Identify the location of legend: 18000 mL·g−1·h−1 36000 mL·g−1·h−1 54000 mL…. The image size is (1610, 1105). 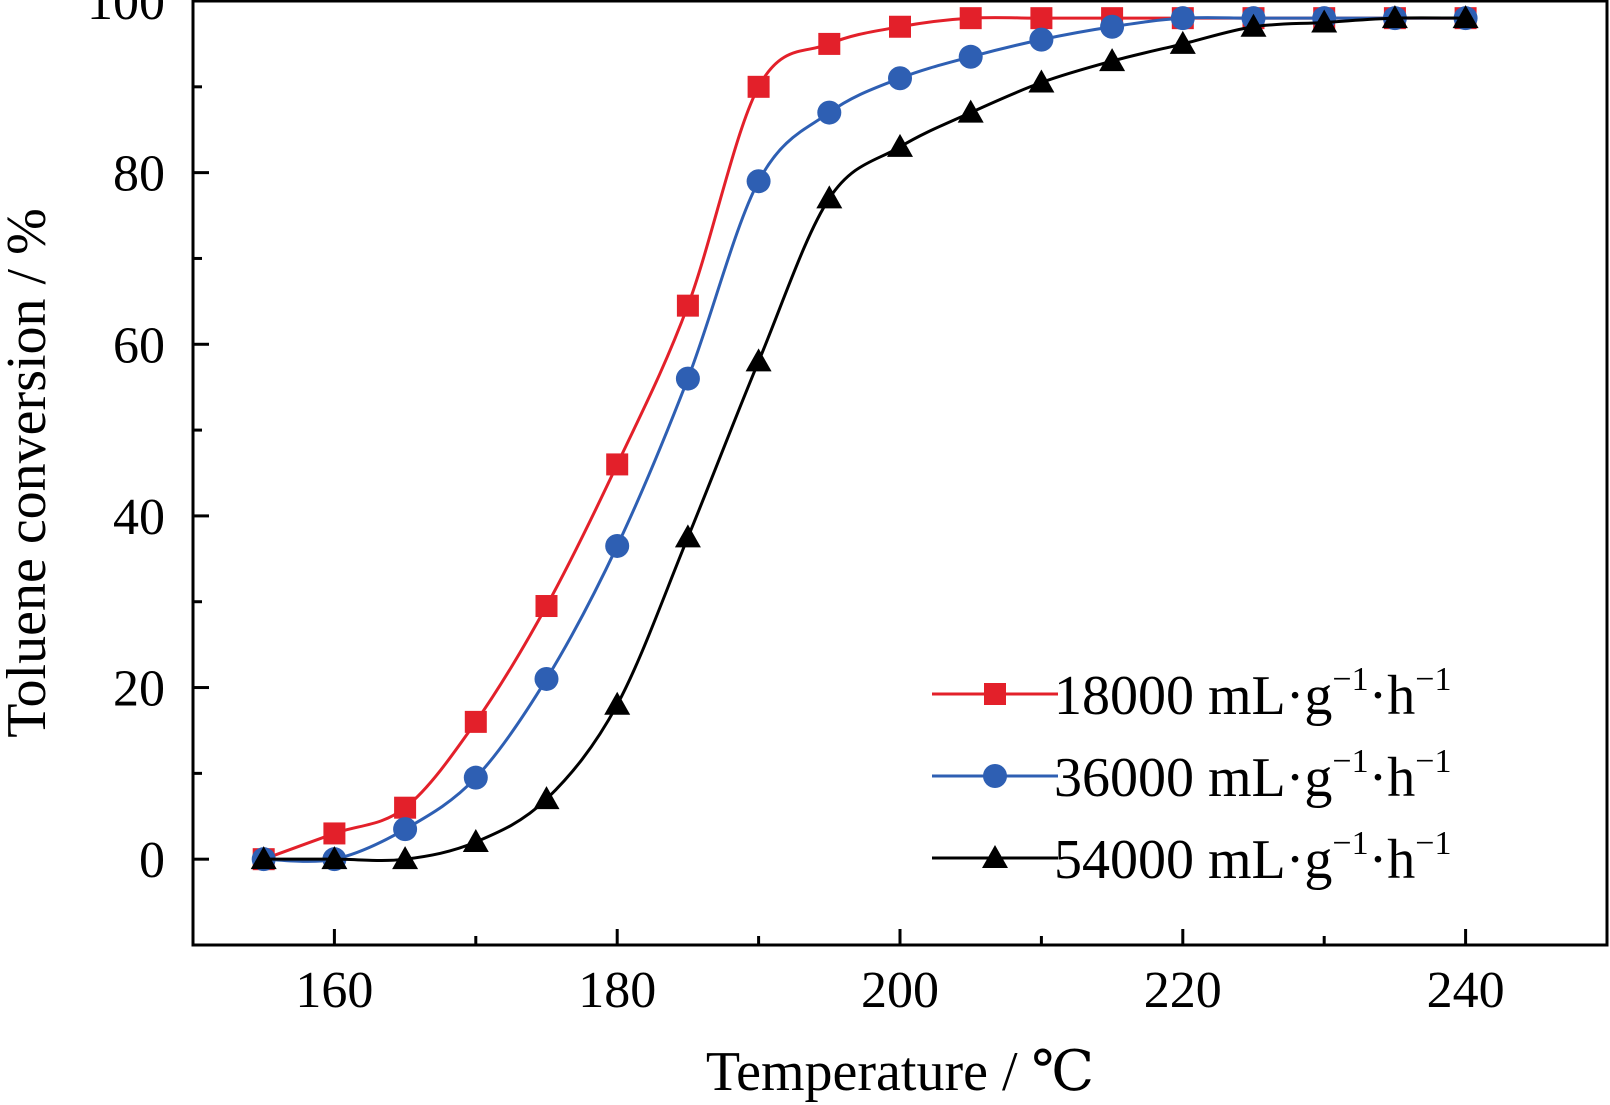
(1191, 776).